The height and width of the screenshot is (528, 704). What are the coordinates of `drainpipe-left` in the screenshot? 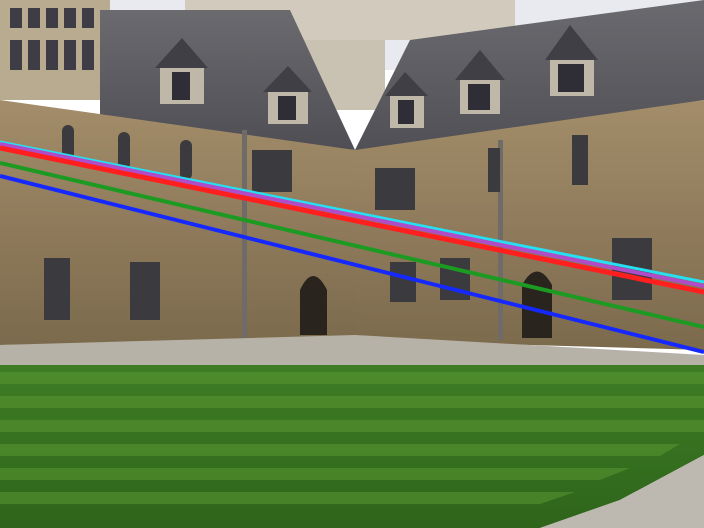 It's located at (244, 235).